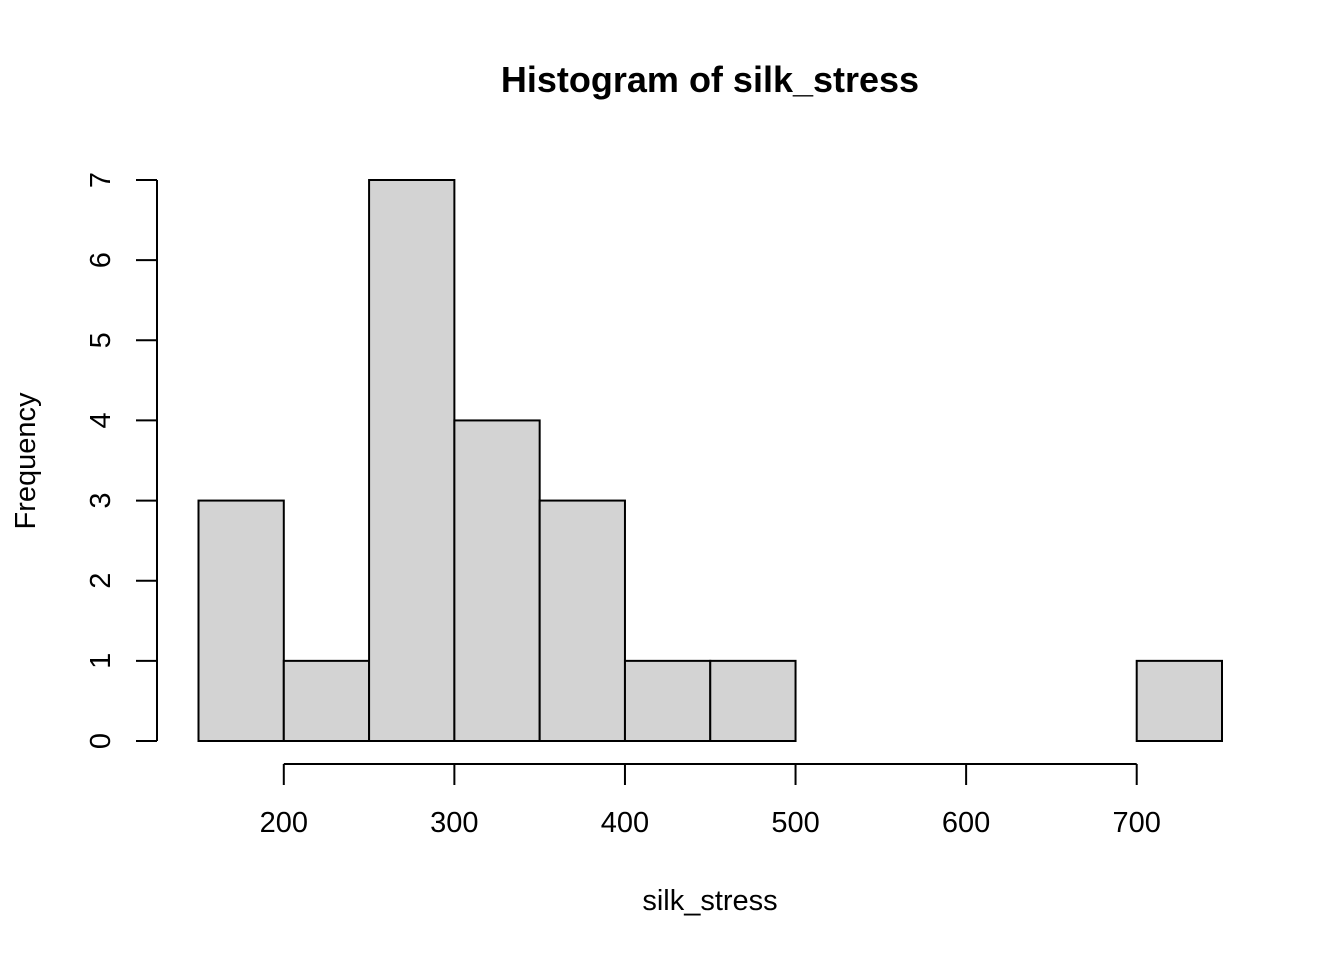 The width and height of the screenshot is (1344, 960). Describe the element at coordinates (101, 661) in the screenshot. I see `y-tick-label-1: 1` at that location.